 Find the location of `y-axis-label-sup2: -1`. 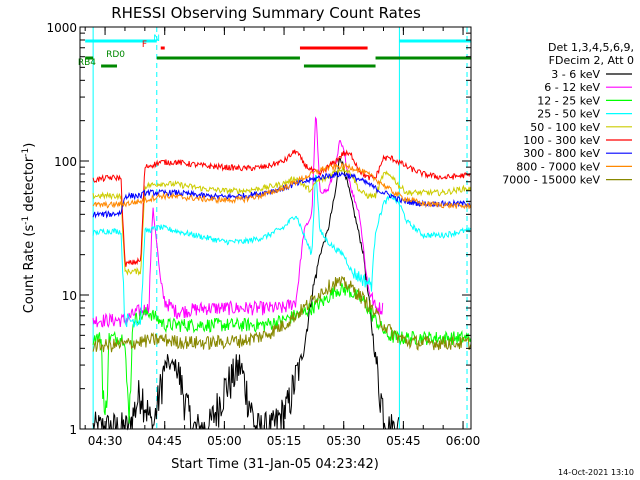

y-axis-label-sup2: -1 is located at coordinates (26, 152).